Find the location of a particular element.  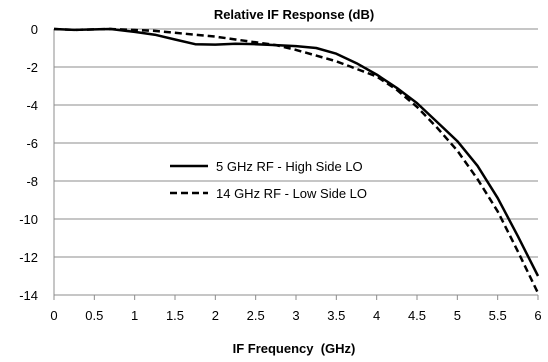

y-tick-label: -6 is located at coordinates (32, 143).